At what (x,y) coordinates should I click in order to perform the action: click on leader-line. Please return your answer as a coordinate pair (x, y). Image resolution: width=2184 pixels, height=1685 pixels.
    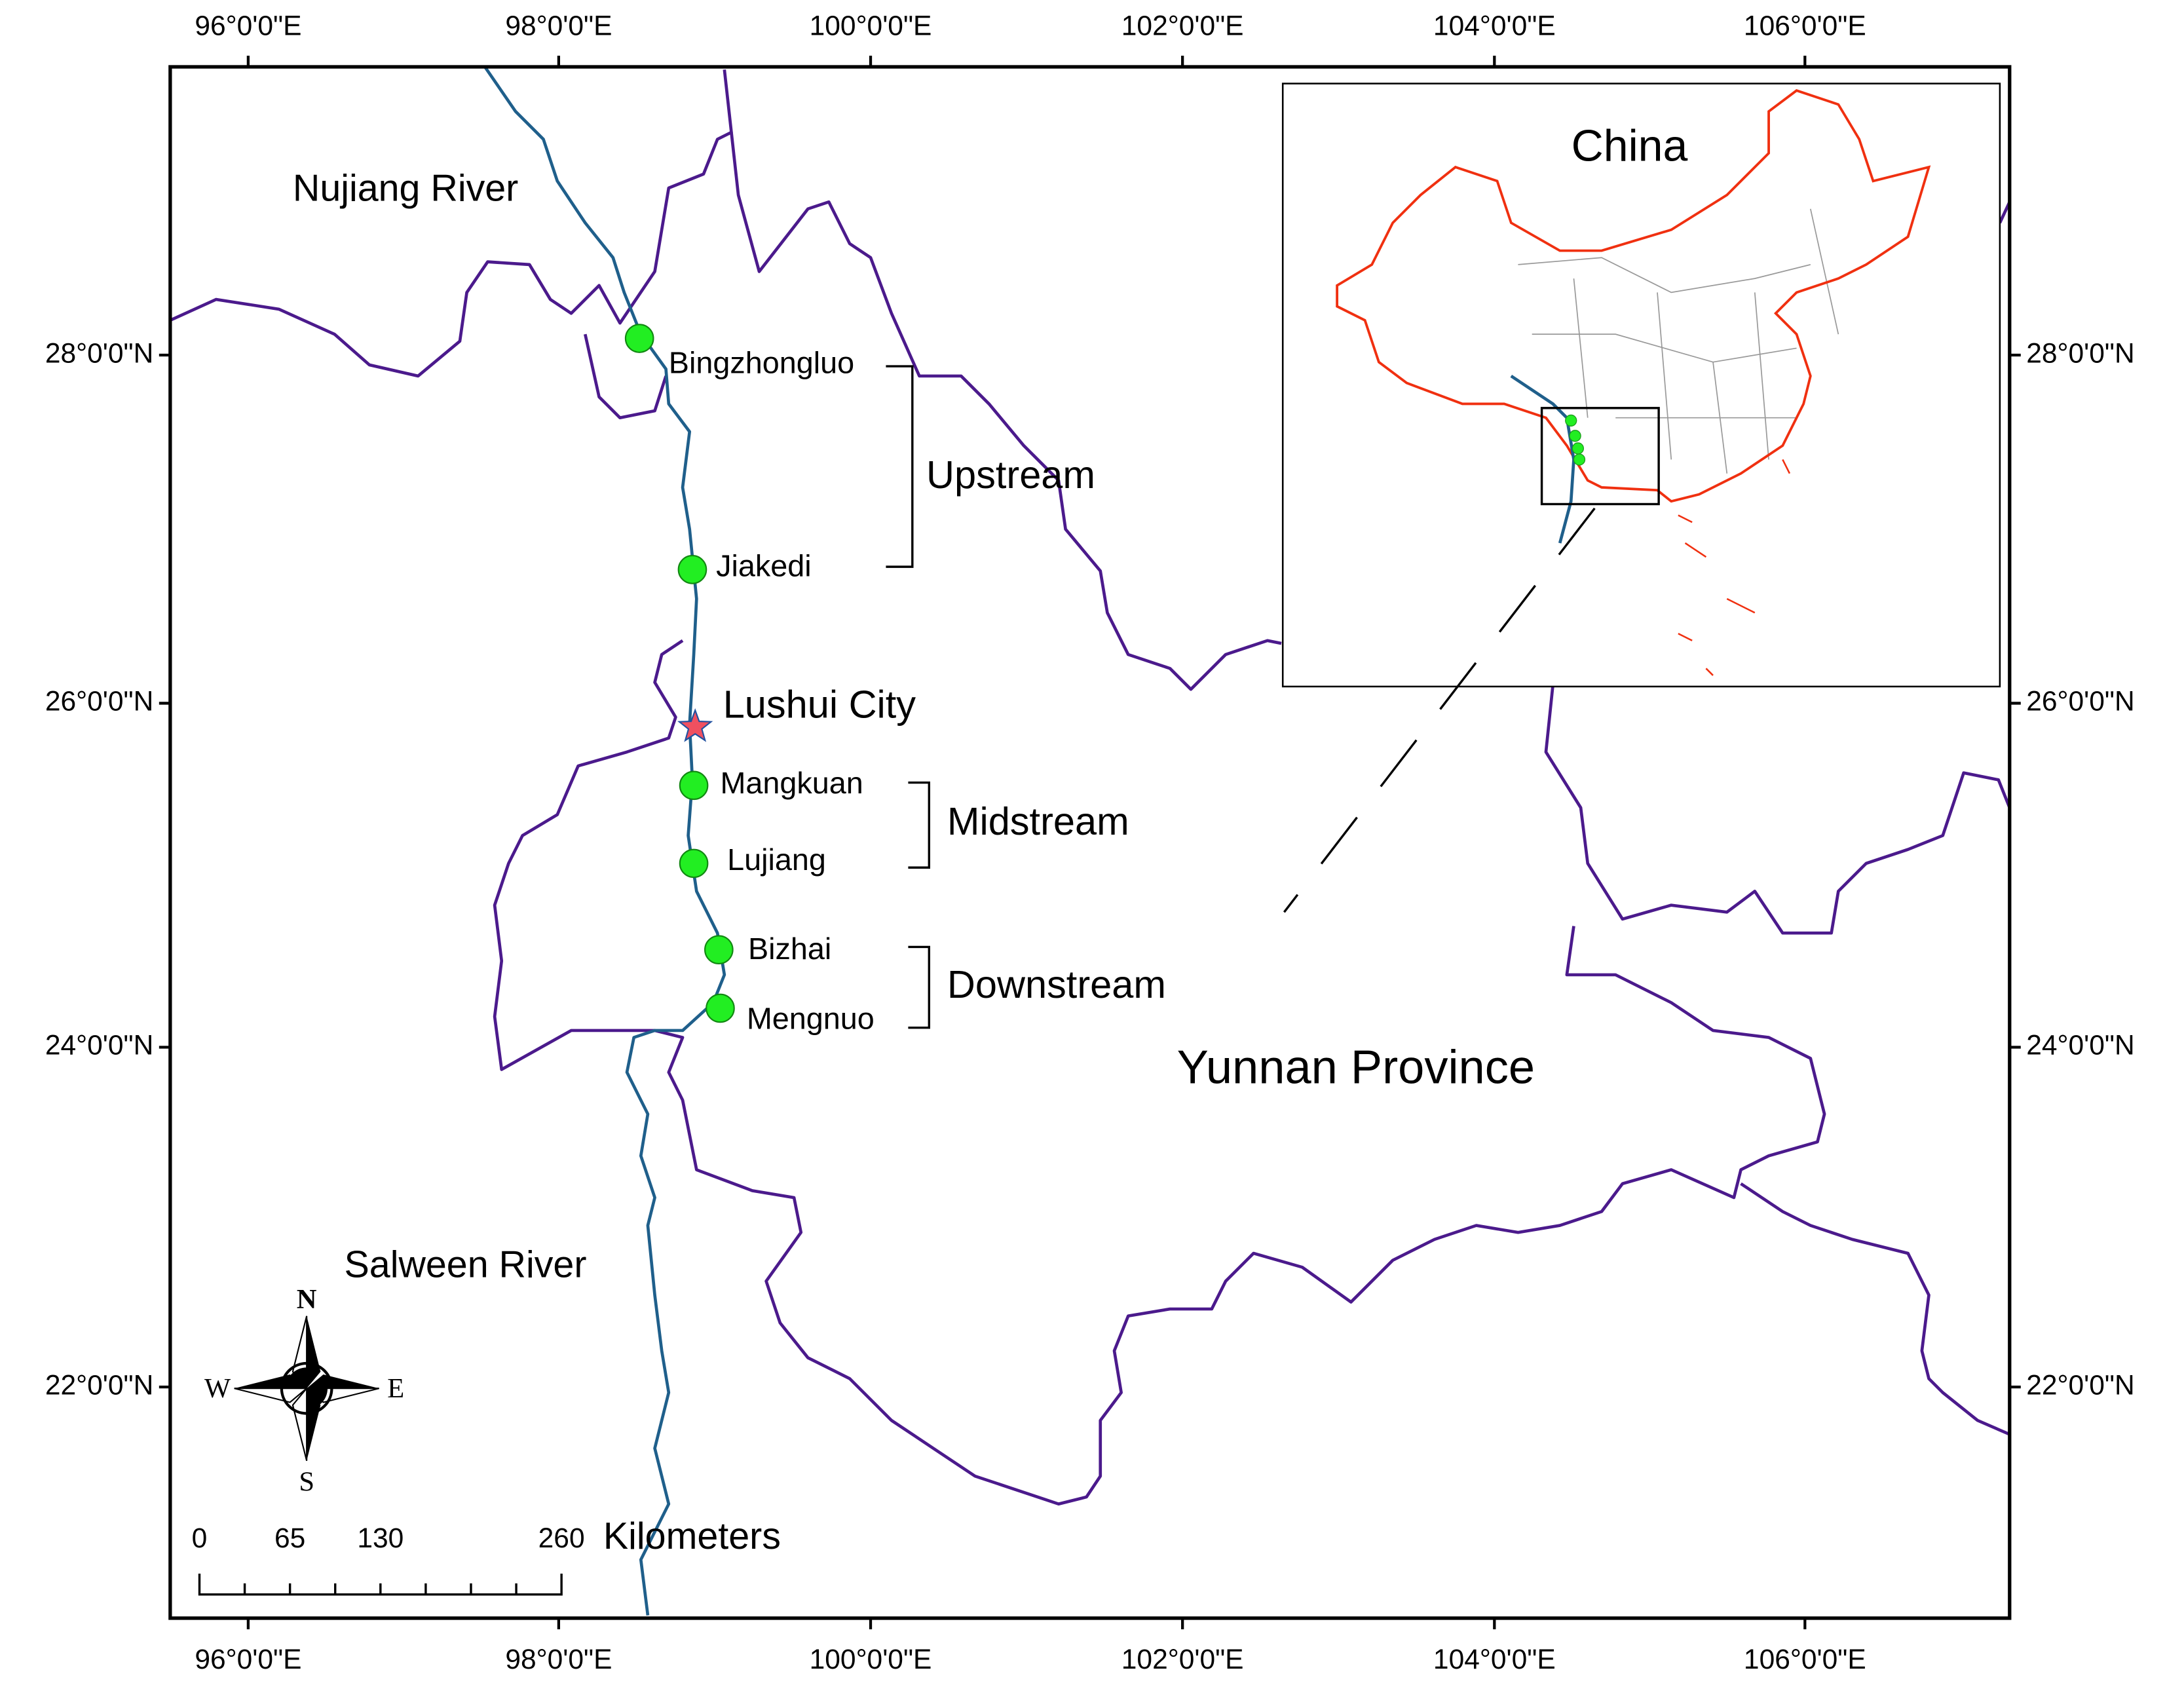
    Looking at the image, I should click on (1439, 710).